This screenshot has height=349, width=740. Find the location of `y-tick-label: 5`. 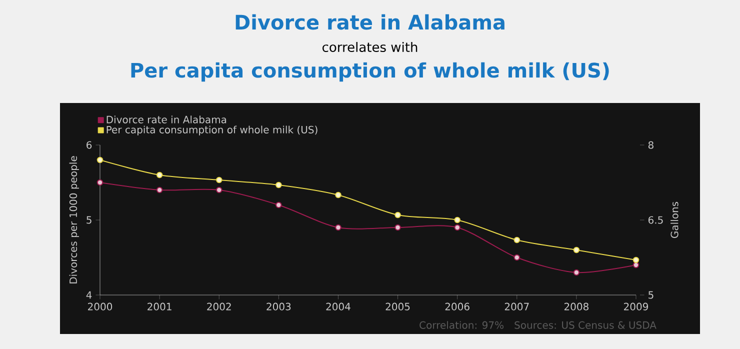

y-tick-label: 5 is located at coordinates (89, 220).